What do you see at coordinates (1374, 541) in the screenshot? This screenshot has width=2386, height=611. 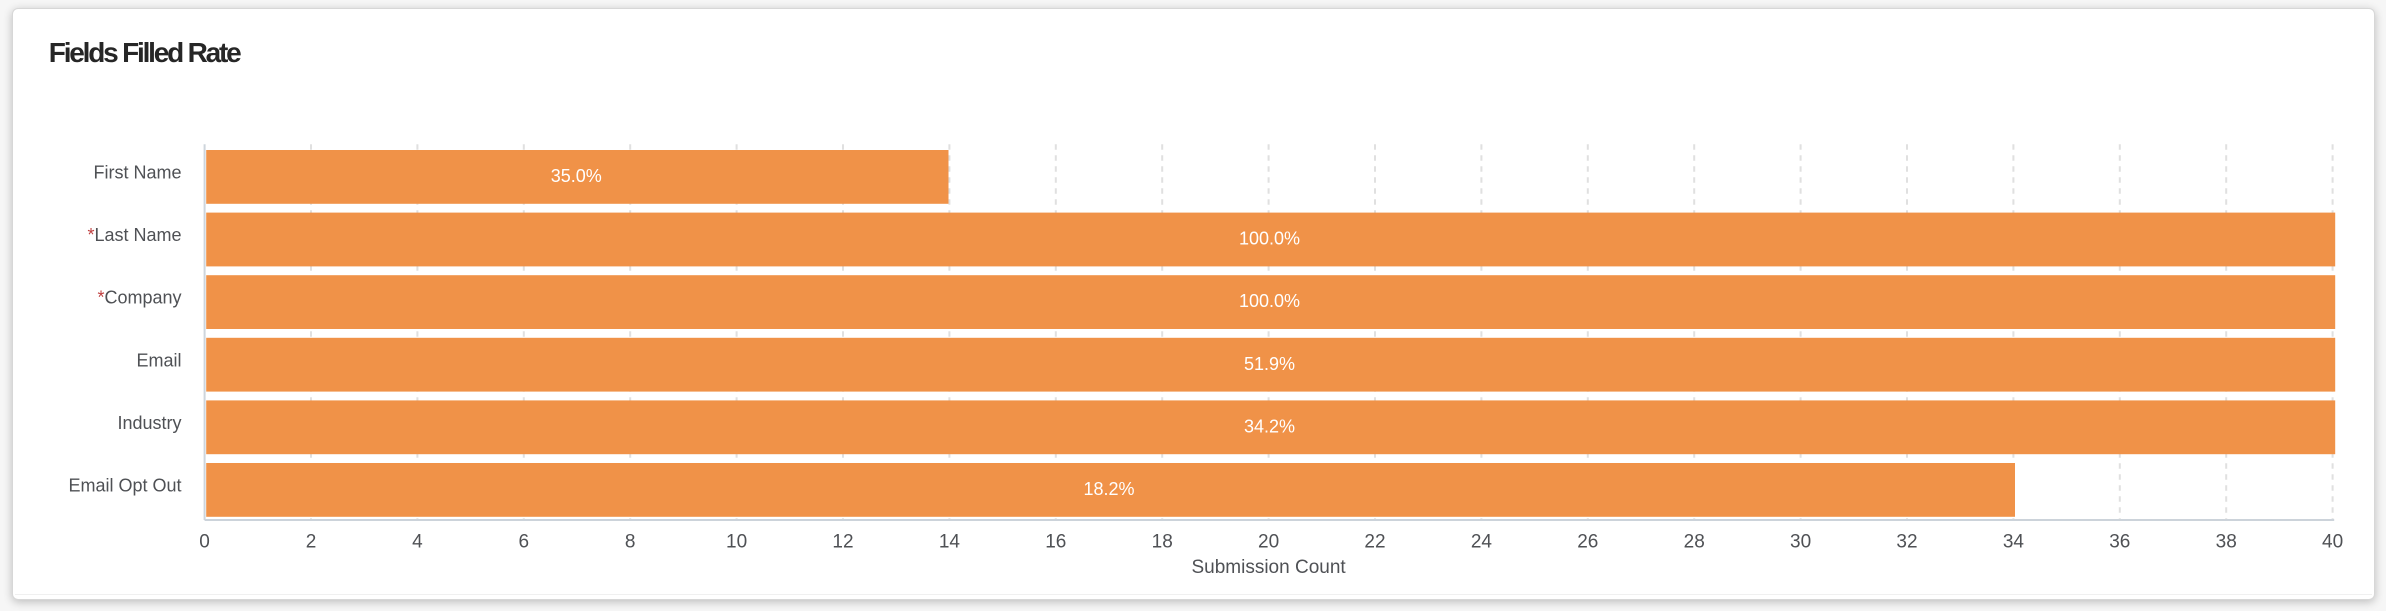 I see `svg-text: 22` at bounding box center [1374, 541].